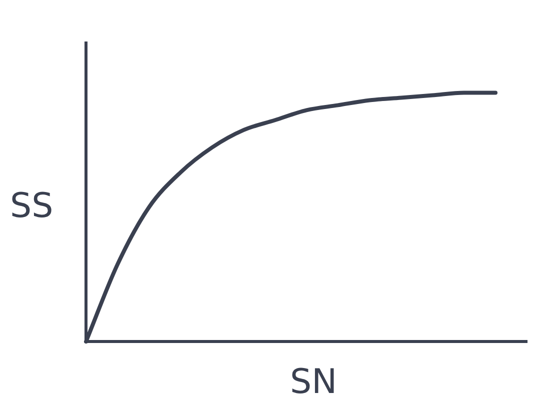  I want to click on x-axis-title: SN, so click(314, 382).